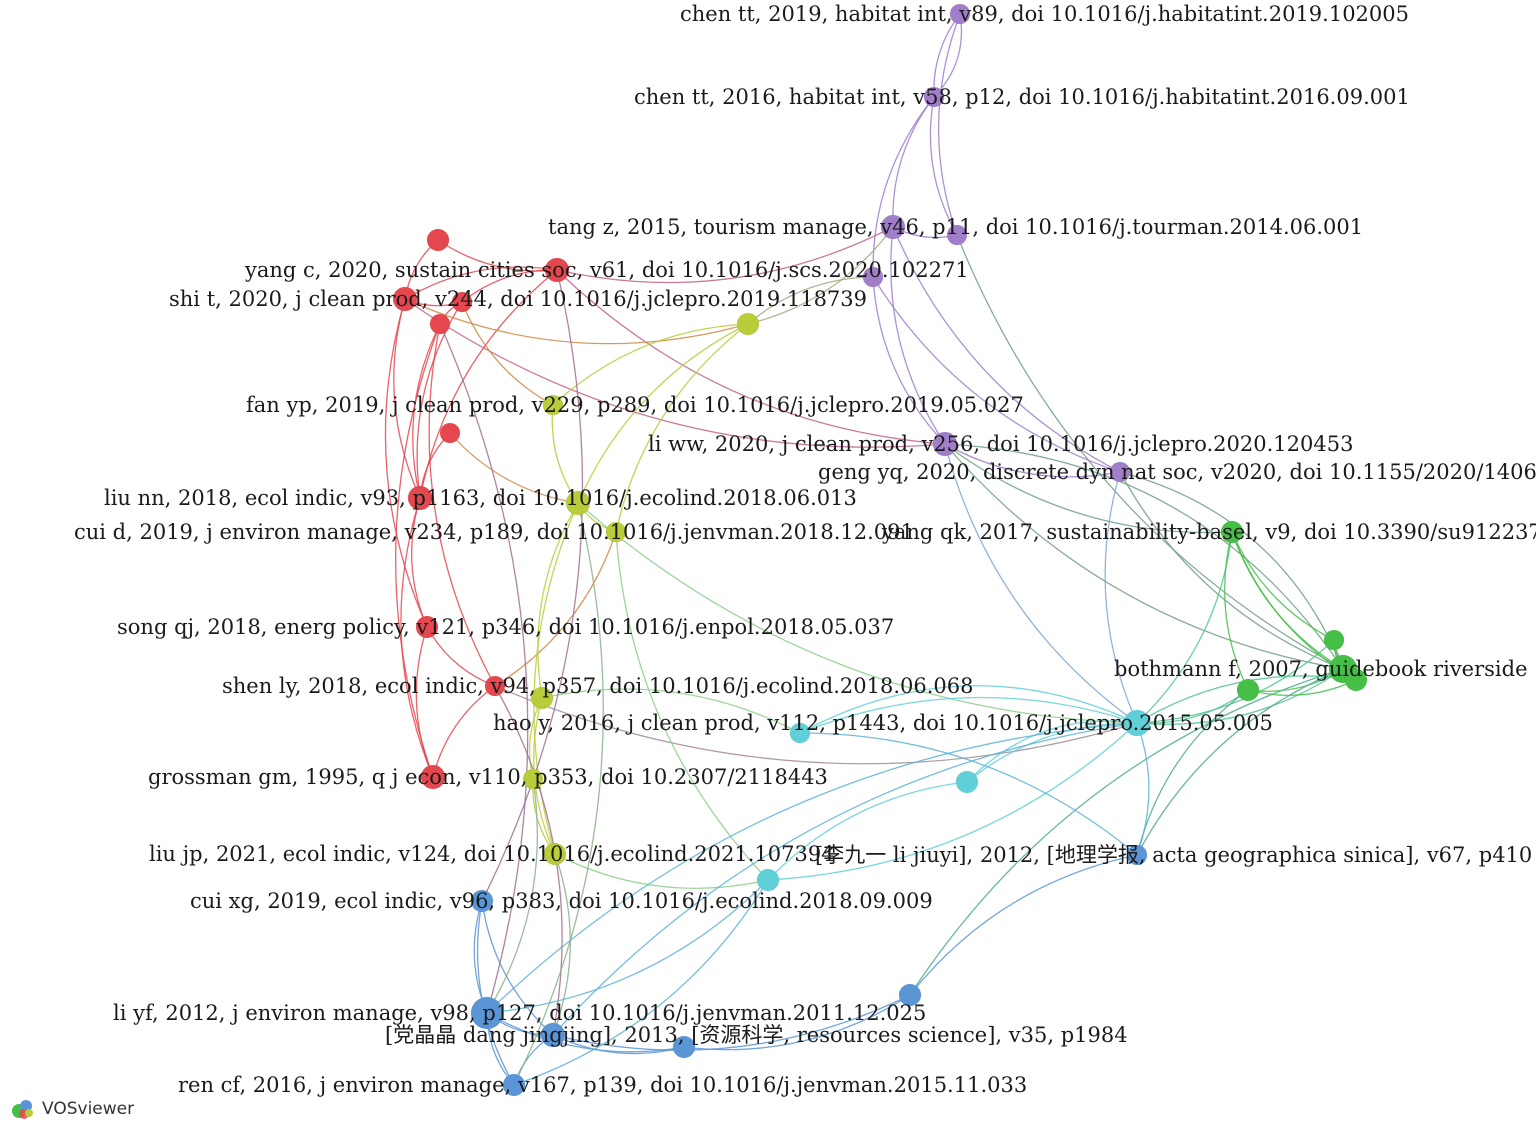 The height and width of the screenshot is (1141, 1536). Describe the element at coordinates (616, 532) in the screenshot. I see `node-cuid` at that location.